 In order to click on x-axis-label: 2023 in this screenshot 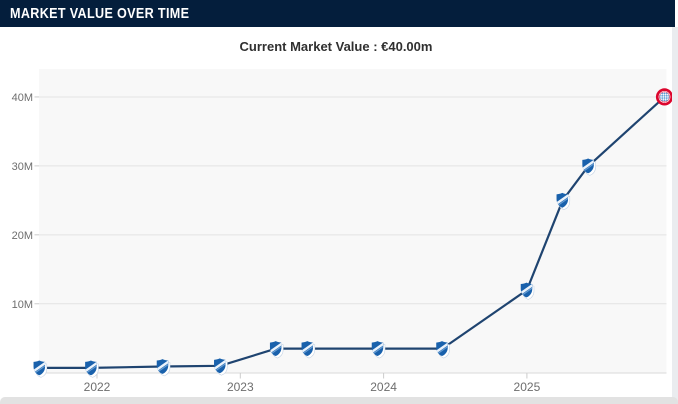, I will do `click(240, 387)`.